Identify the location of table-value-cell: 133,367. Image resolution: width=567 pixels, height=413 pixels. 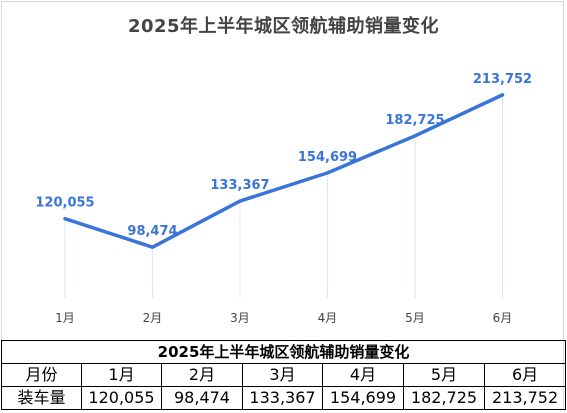
(282, 398).